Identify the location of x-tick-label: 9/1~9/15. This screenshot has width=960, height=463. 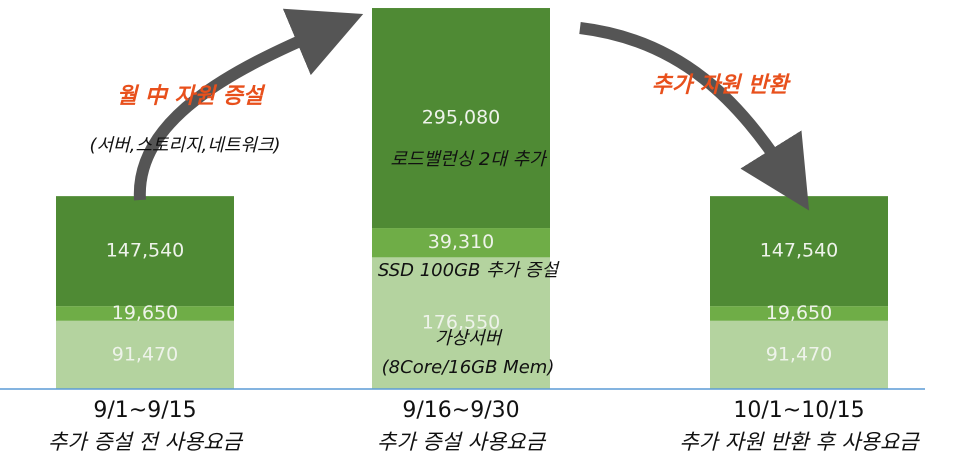
(144, 410).